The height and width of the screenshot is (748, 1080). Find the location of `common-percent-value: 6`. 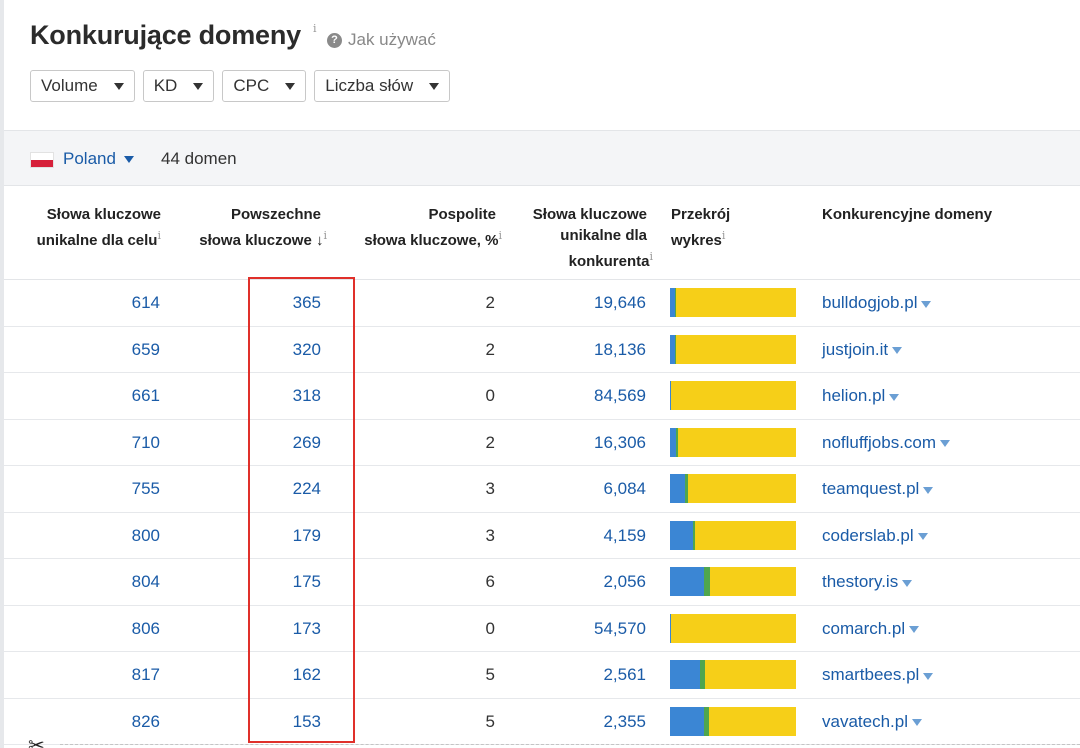

common-percent-value: 6 is located at coordinates (490, 581).